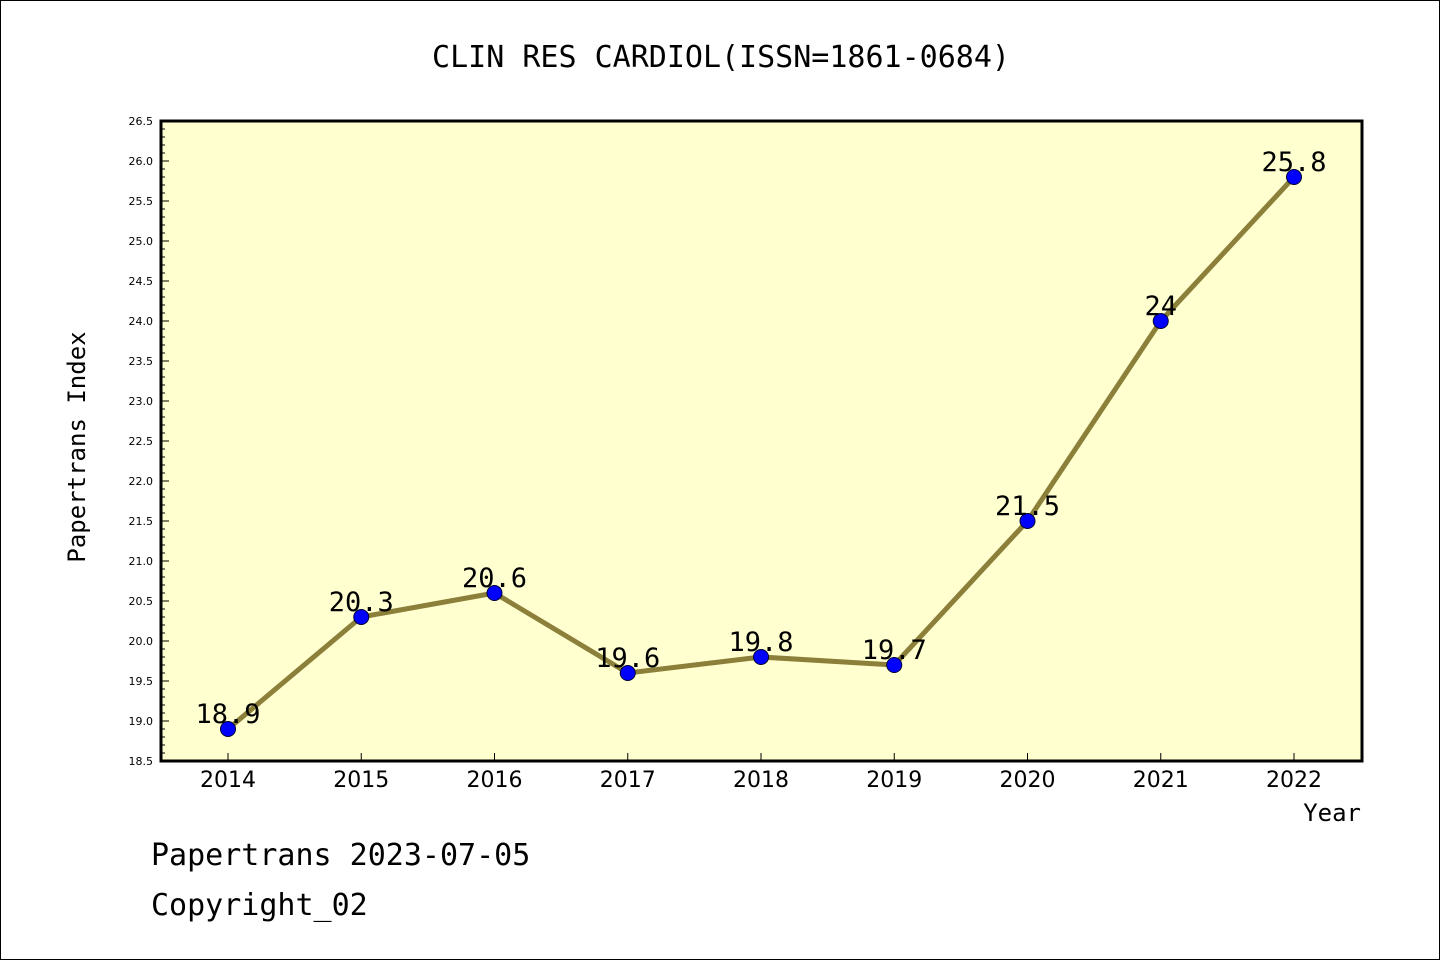 This screenshot has width=1440, height=960. I want to click on y-tick-label: 18.5, so click(141, 761).